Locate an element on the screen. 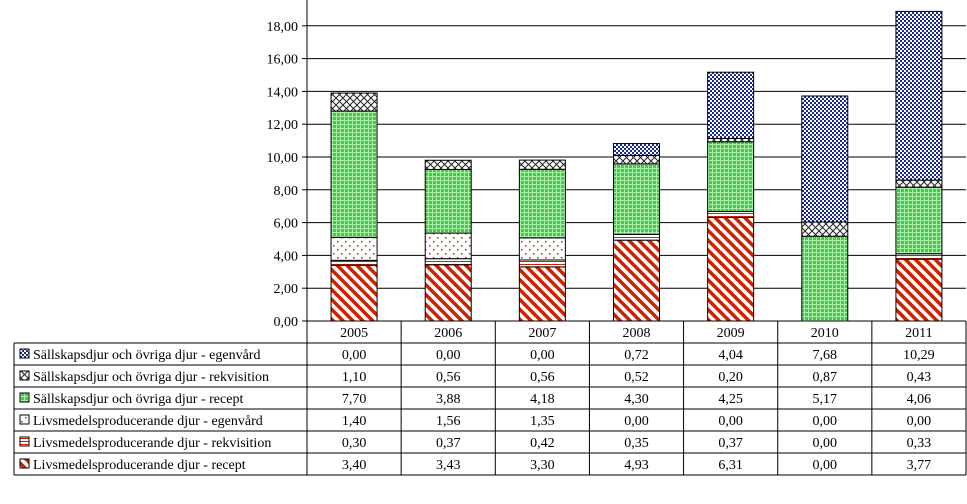  bar-stack-2010 is located at coordinates (825, 208).